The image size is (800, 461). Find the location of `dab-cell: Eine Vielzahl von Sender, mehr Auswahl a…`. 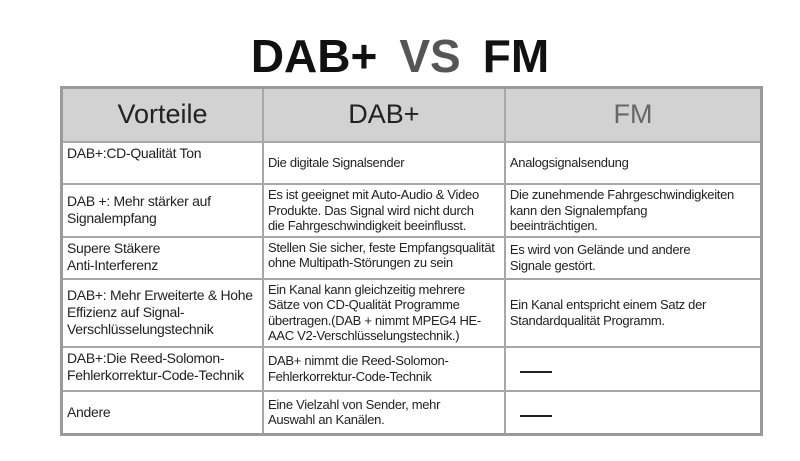

dab-cell: Eine Vielzahl von Sender, mehr Auswahl a… is located at coordinates (383, 412).